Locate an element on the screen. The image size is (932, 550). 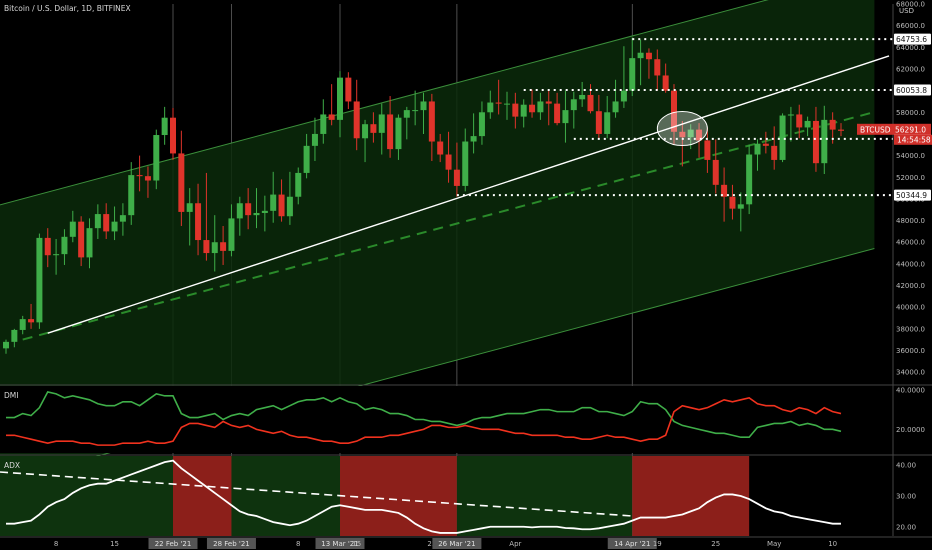
x-tick-label: 13 Mar '21 is located at coordinates (339, 544).